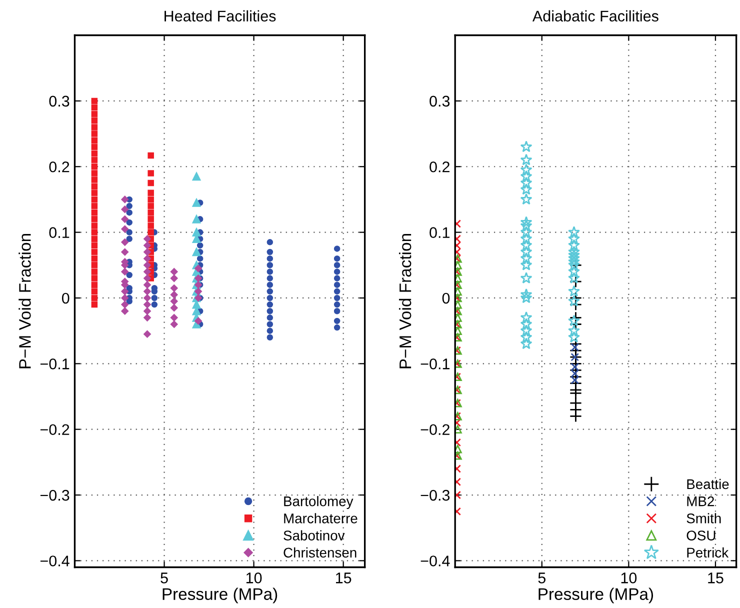  Describe the element at coordinates (703, 518) in the screenshot. I see `legend-label: Smith` at that location.